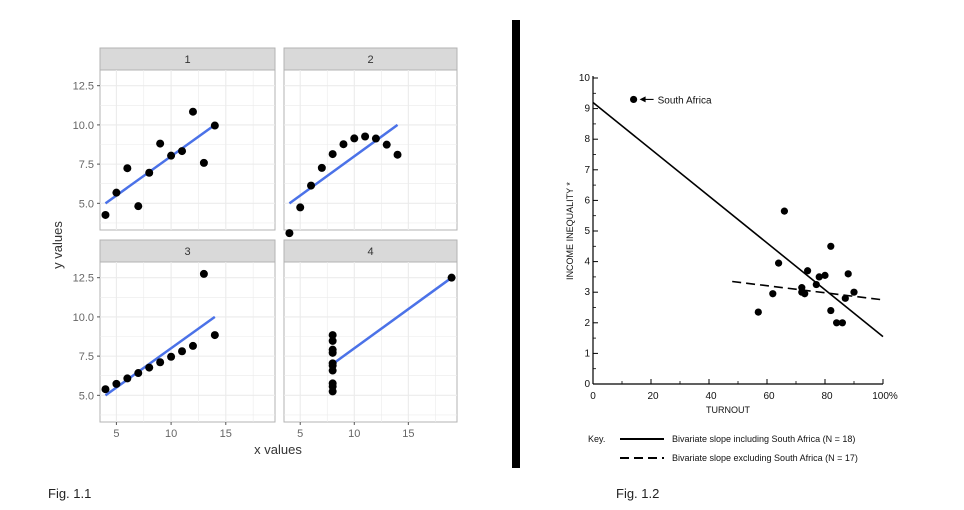  I want to click on y-tick-label: 9, so click(587, 109).